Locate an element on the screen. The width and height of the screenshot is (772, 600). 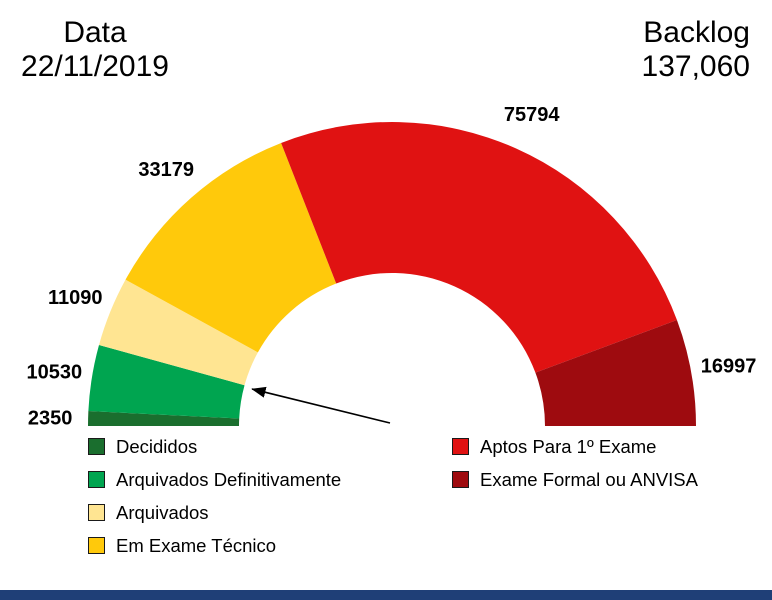
legend-item: Arquivados is located at coordinates (214, 512).